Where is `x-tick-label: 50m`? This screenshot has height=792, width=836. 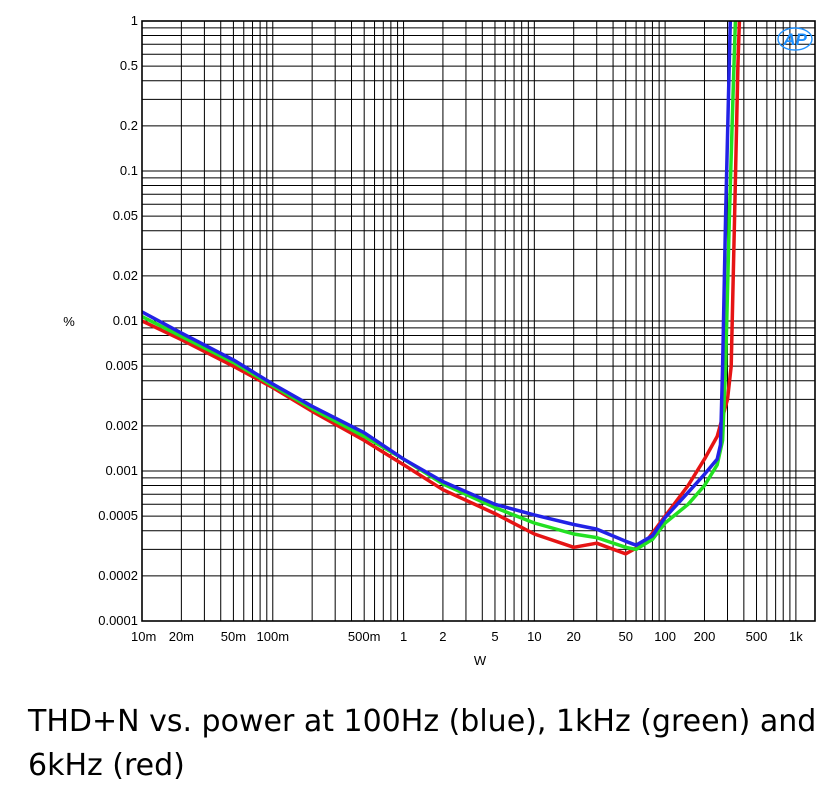
x-tick-label: 50m is located at coordinates (233, 636).